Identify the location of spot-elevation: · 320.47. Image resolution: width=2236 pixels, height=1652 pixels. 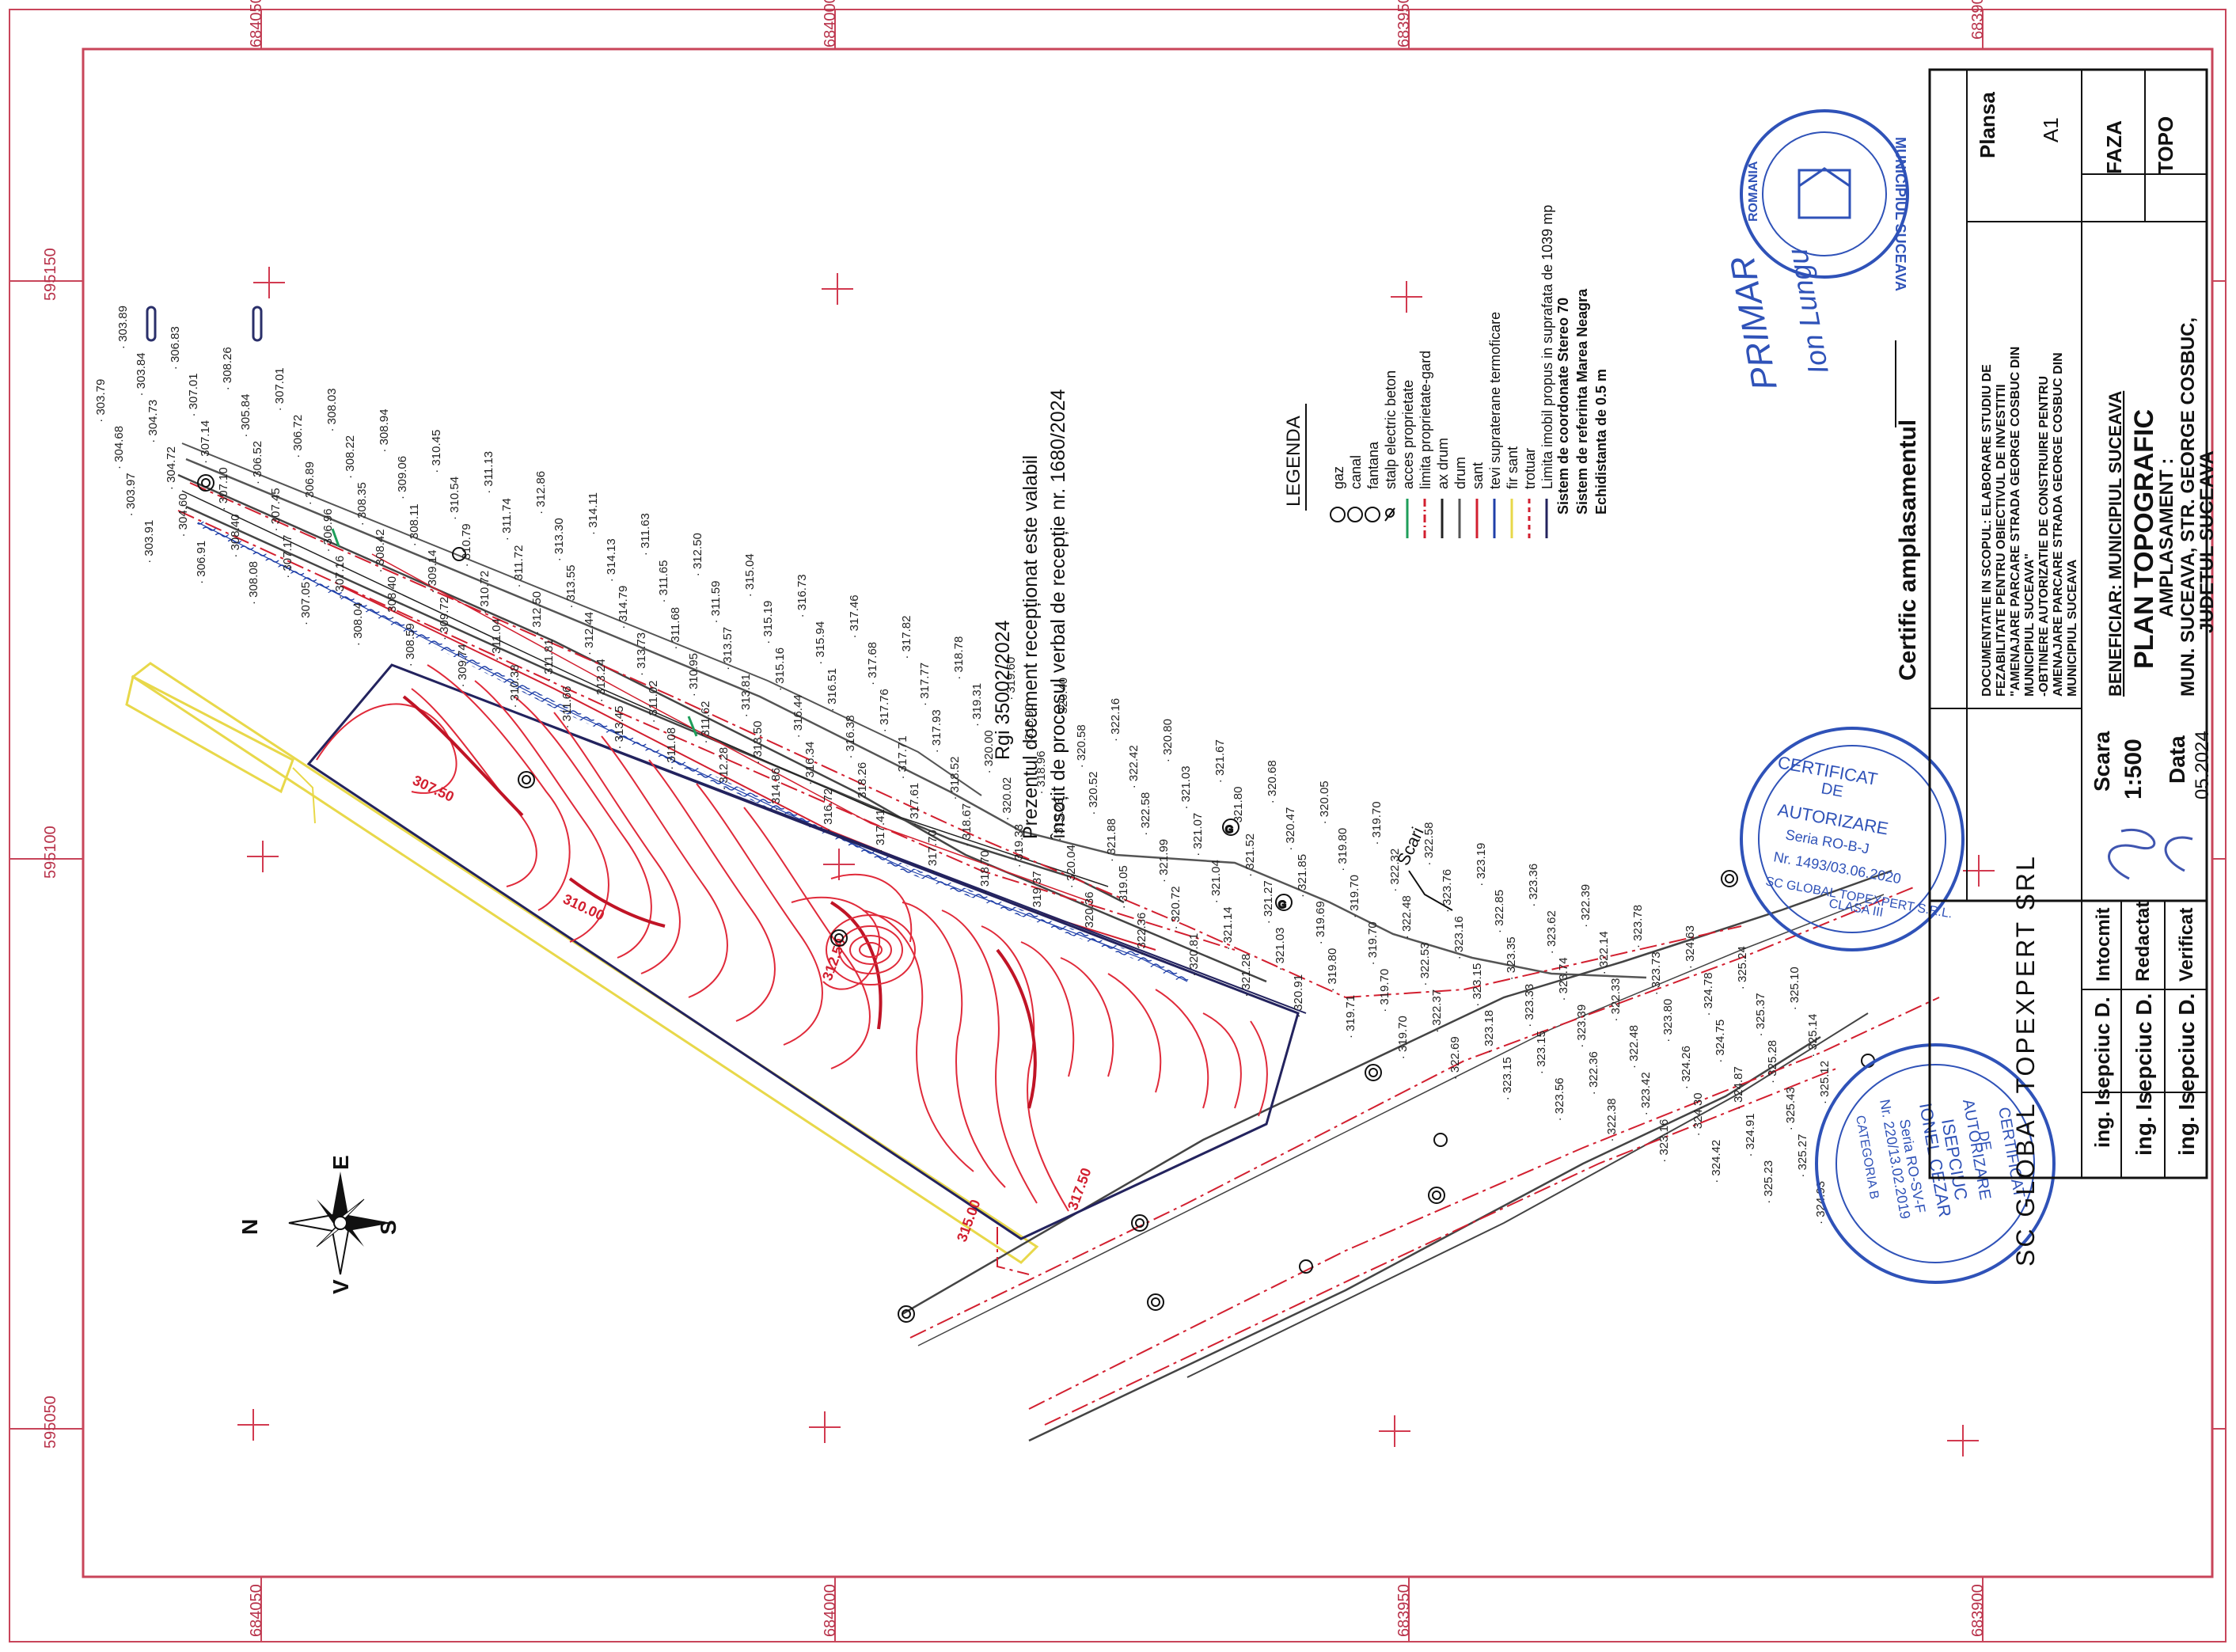
(1290, 829).